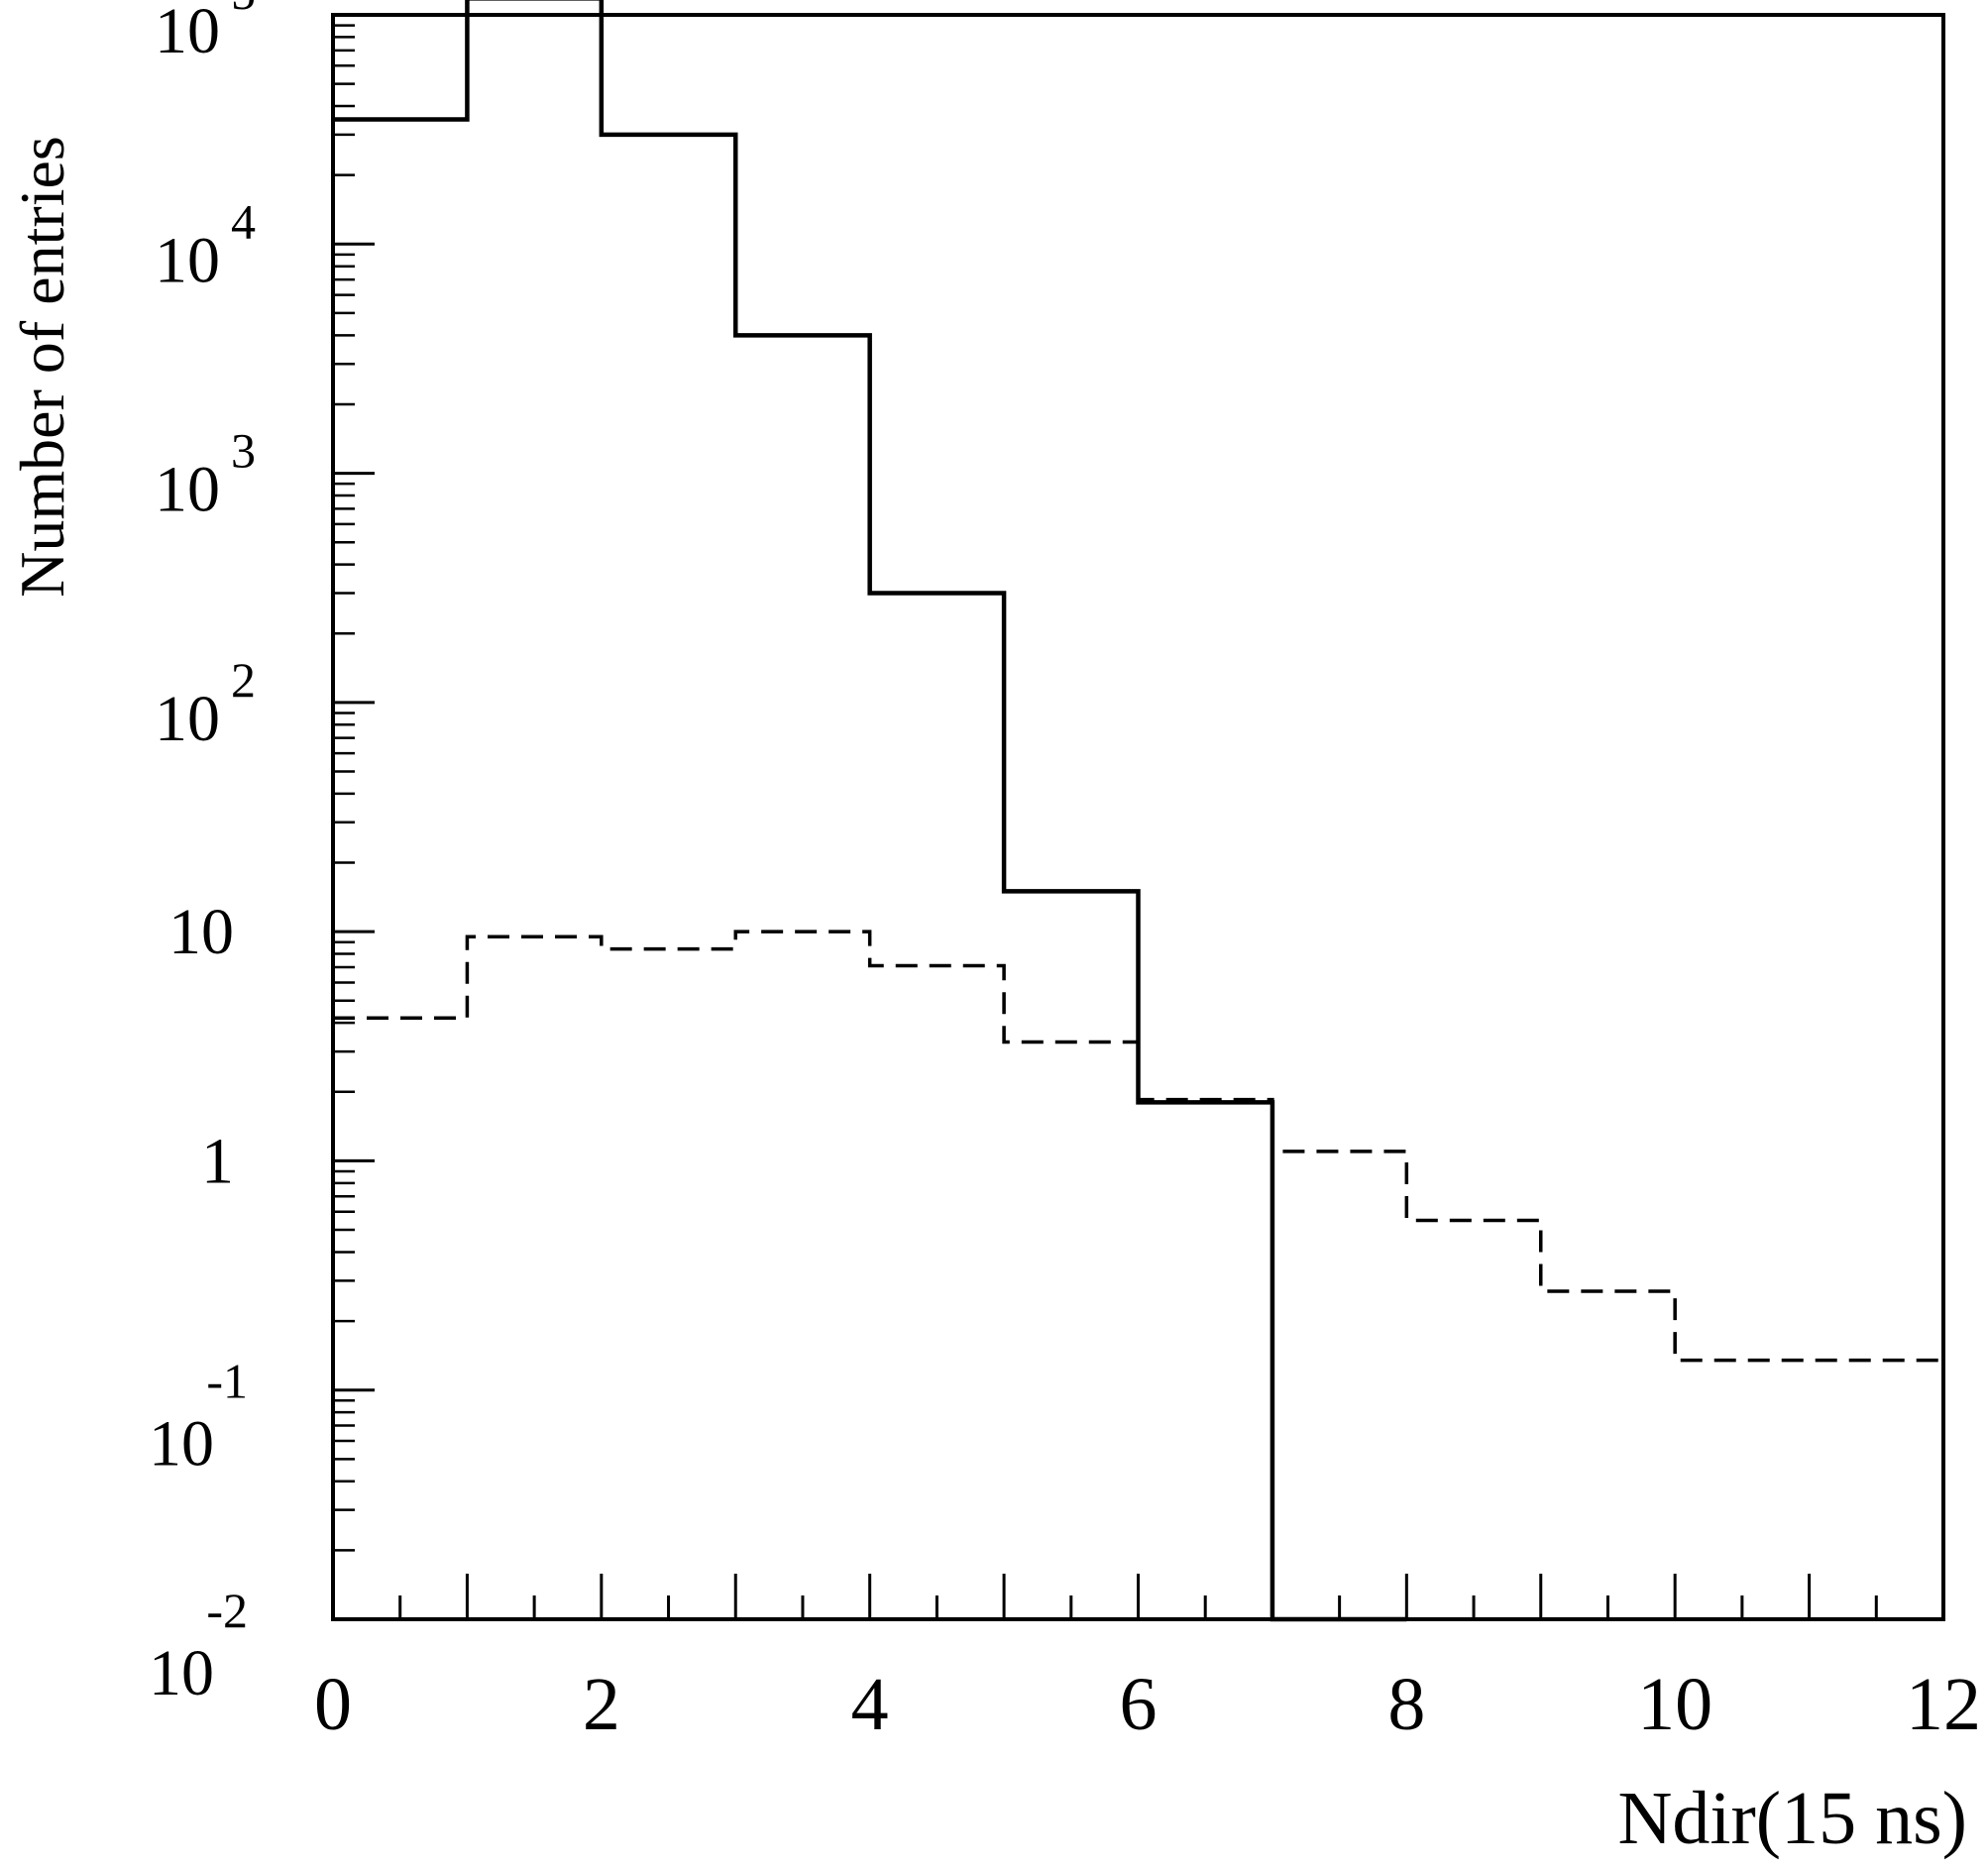 Image resolution: width=1988 pixels, height=1868 pixels. What do you see at coordinates (202, 854) in the screenshot?
I see `y-tick-labels: 10-210-1110102103104105` at bounding box center [202, 854].